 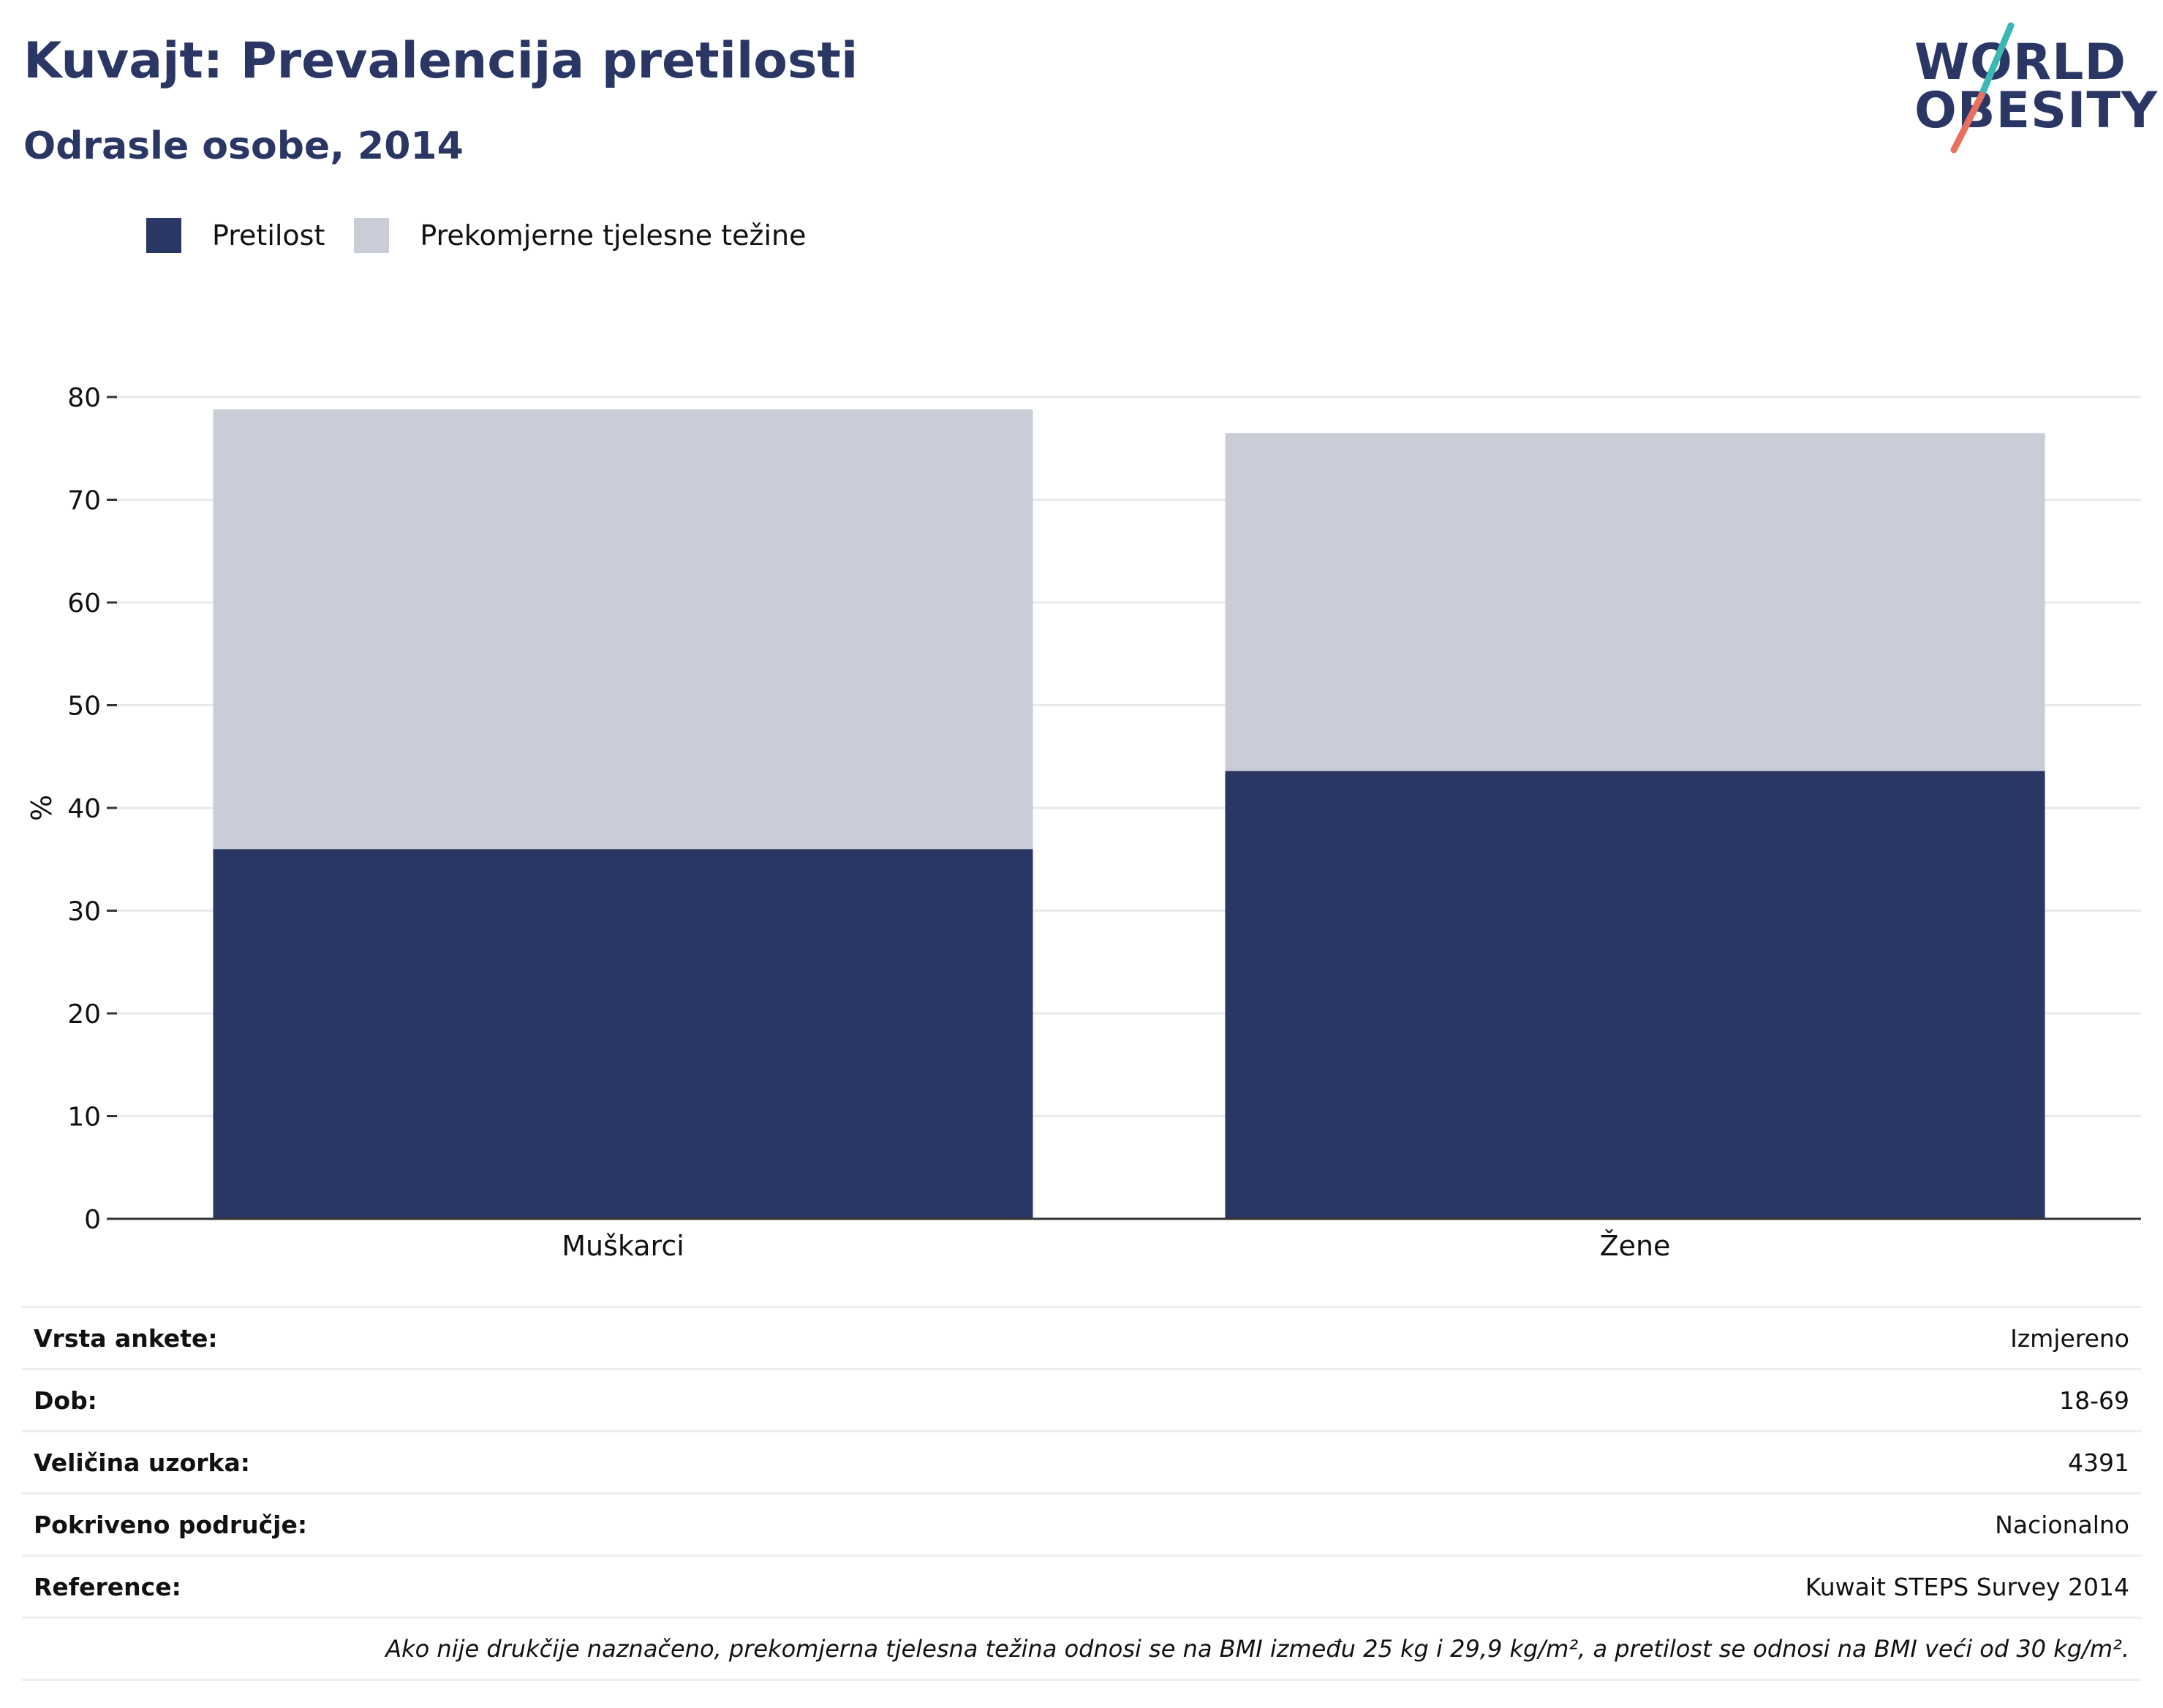 What do you see at coordinates (107, 1586) in the screenshot?
I see `info-label: Reference:` at bounding box center [107, 1586].